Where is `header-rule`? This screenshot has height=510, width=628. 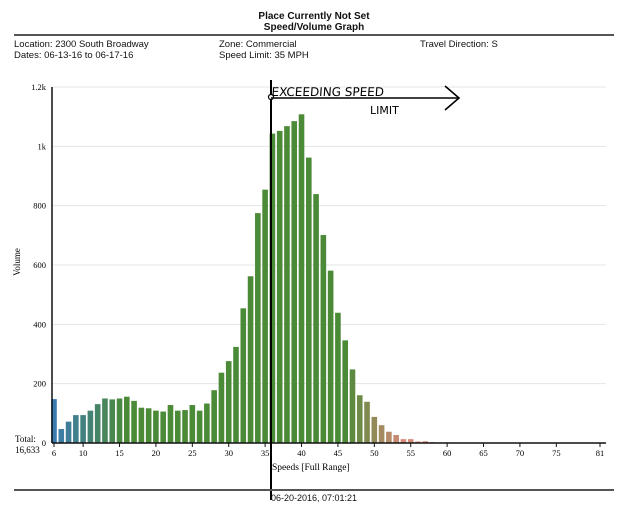
header-rule is located at coordinates (314, 35).